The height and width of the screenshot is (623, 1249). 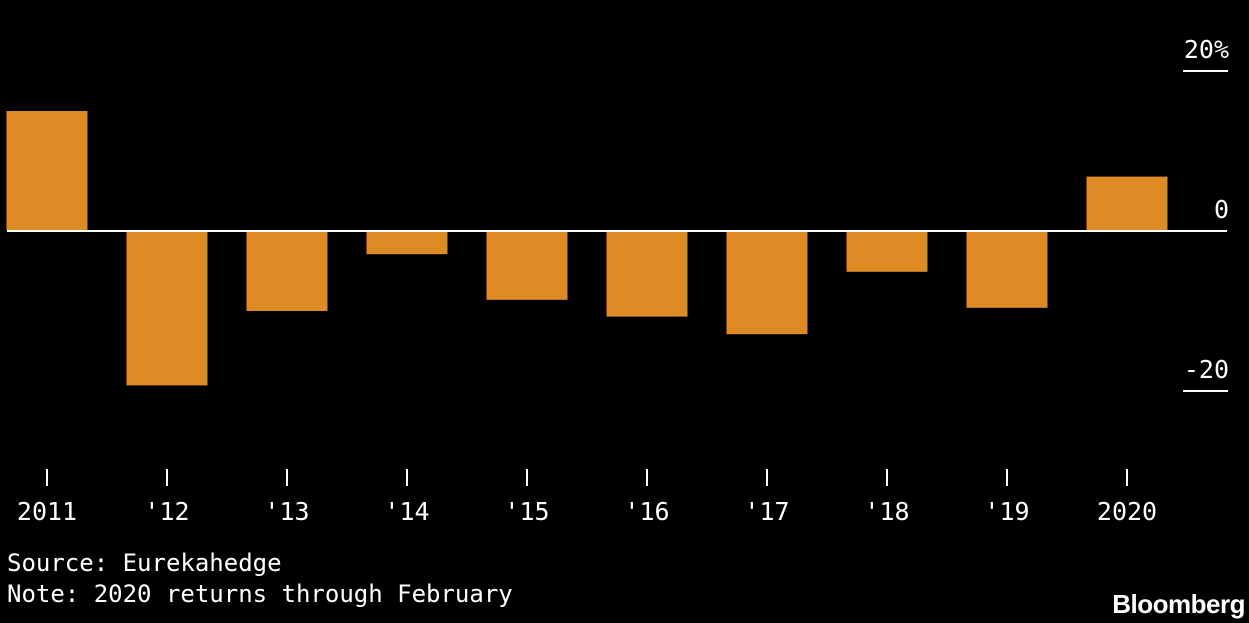 What do you see at coordinates (166, 511) in the screenshot?
I see `x-tick-label: '12` at bounding box center [166, 511].